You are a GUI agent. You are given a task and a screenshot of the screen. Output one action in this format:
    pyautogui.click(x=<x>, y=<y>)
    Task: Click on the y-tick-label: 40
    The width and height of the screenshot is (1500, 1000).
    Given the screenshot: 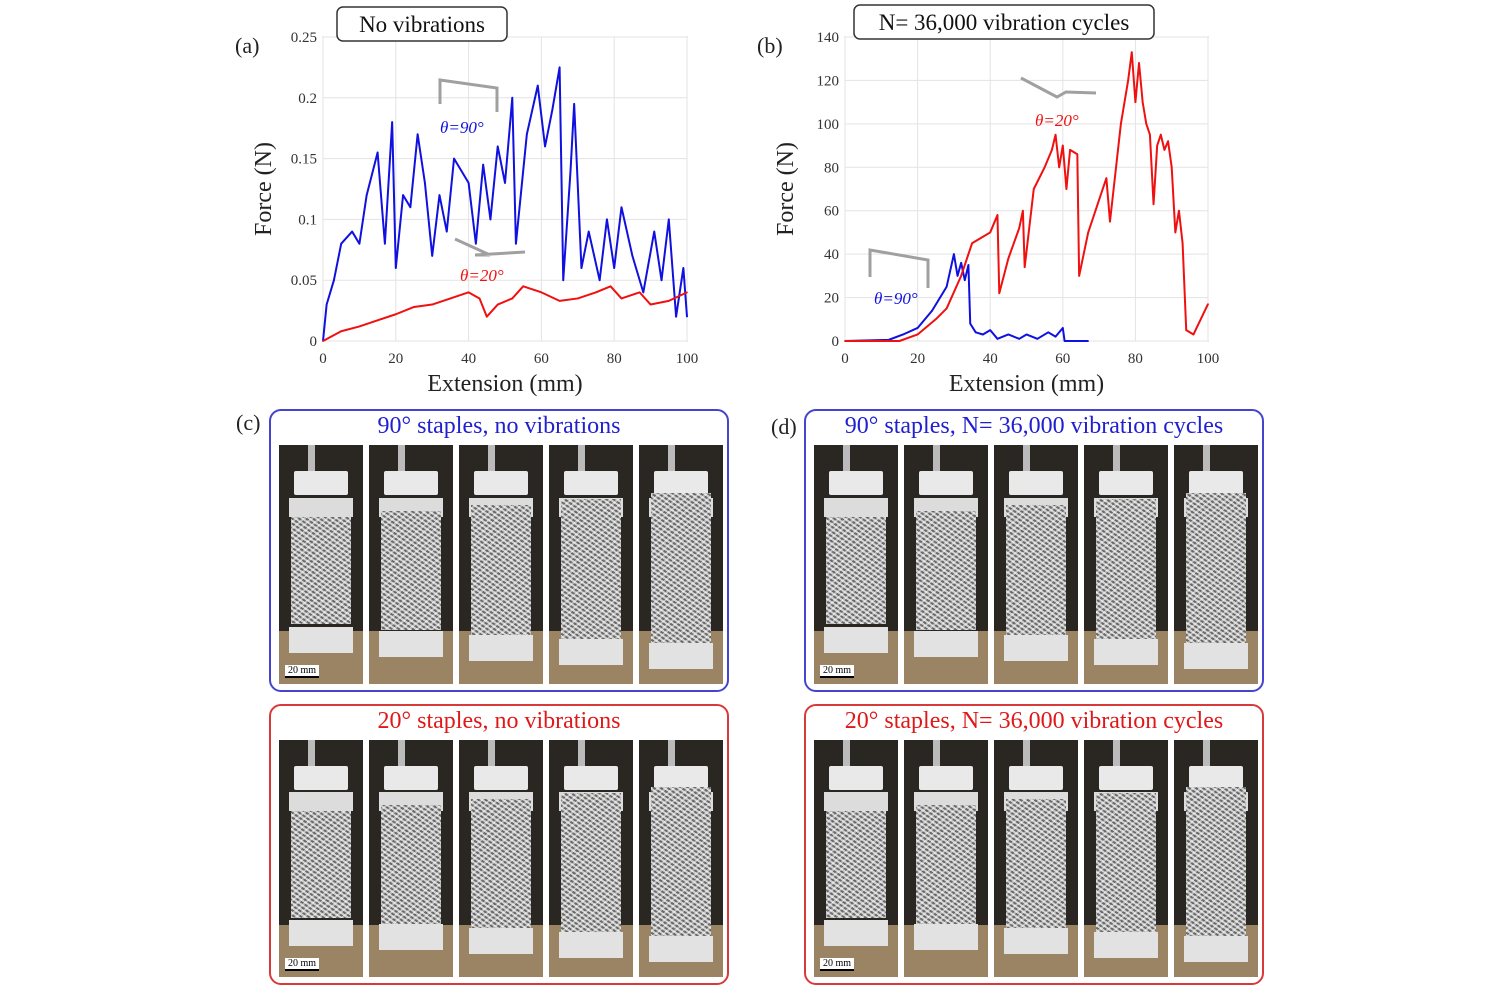 What is the action you would take?
    pyautogui.click(x=831, y=255)
    